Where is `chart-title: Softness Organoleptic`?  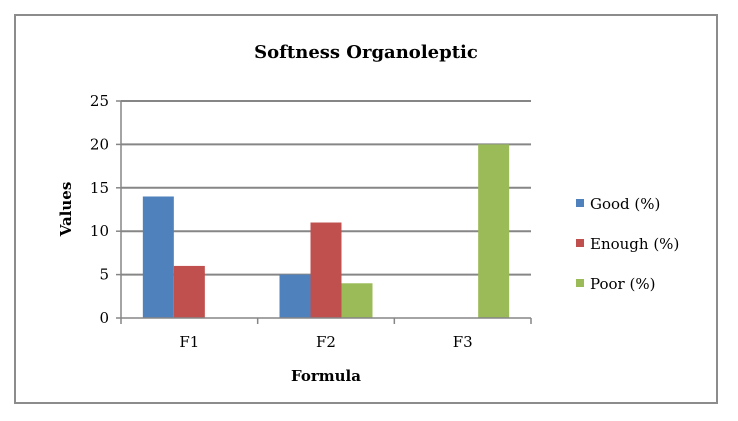 chart-title: Softness Organoleptic is located at coordinates (366, 52).